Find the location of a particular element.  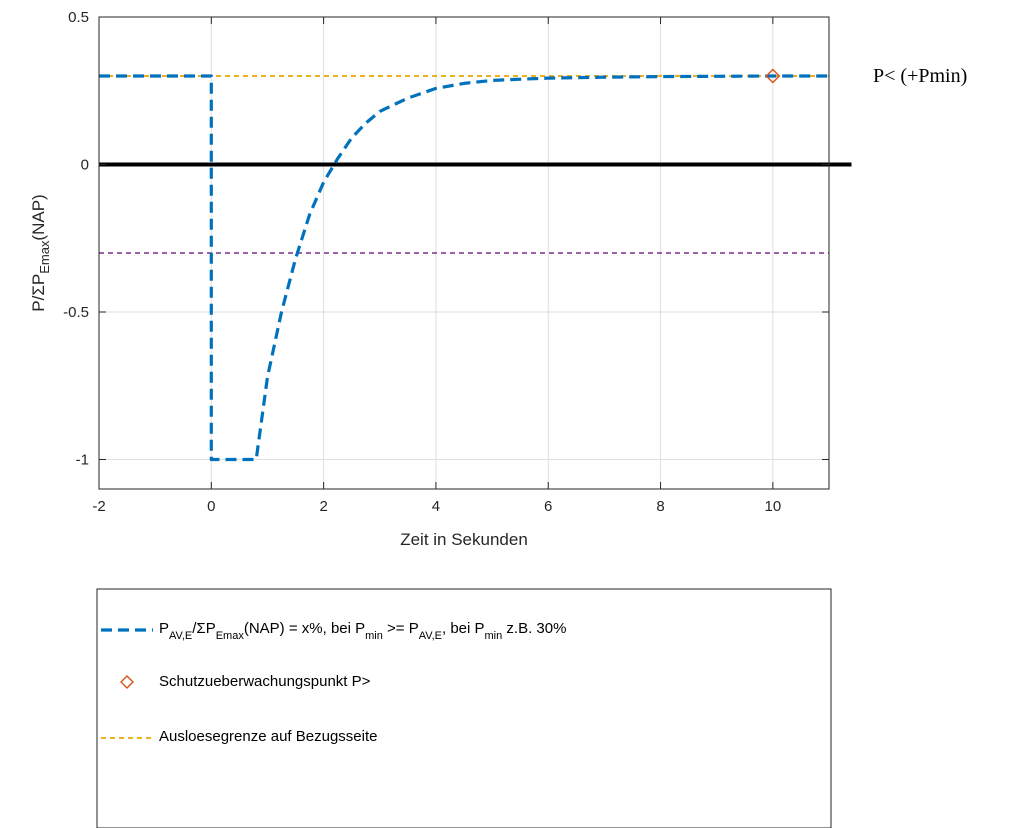

x-tick-label-0: -2 is located at coordinates (98, 506).